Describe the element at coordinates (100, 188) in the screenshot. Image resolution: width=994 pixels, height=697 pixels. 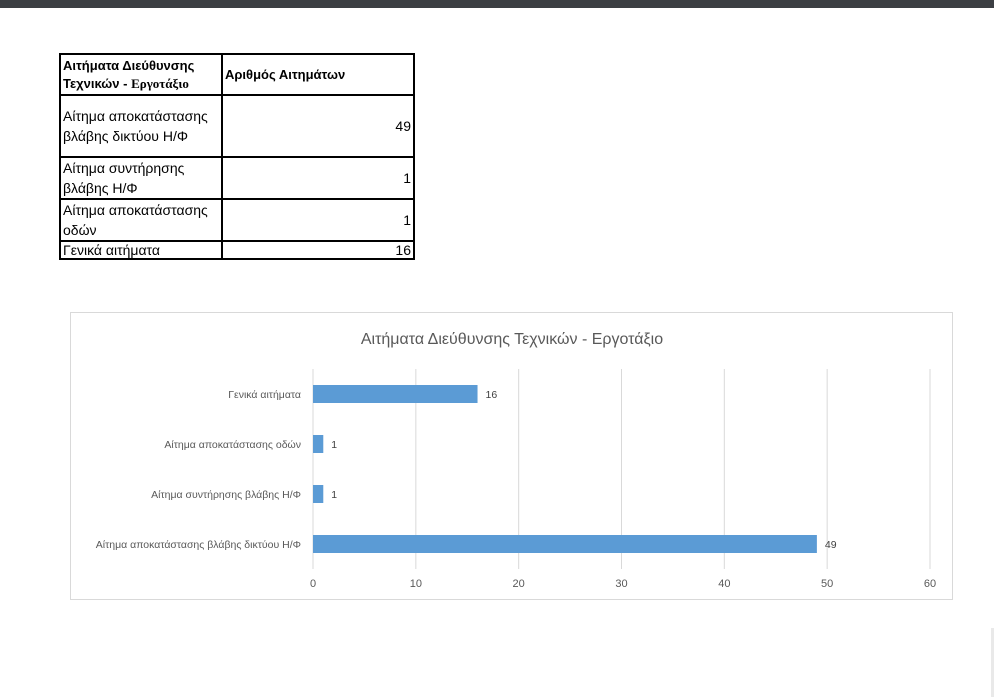
I see `row-label-line2: βλάβης Η/Φ` at that location.